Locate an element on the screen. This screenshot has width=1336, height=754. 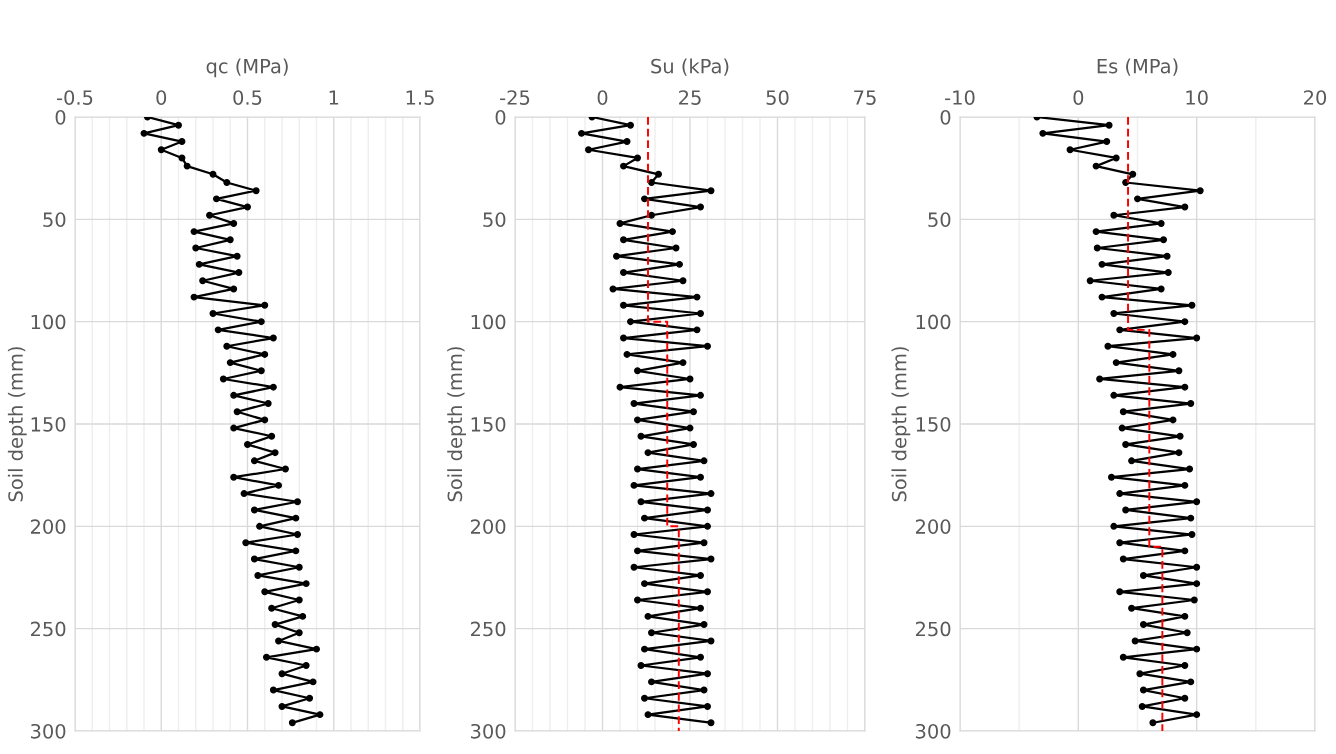
x-tick-label: 10 is located at coordinates (1197, 97).